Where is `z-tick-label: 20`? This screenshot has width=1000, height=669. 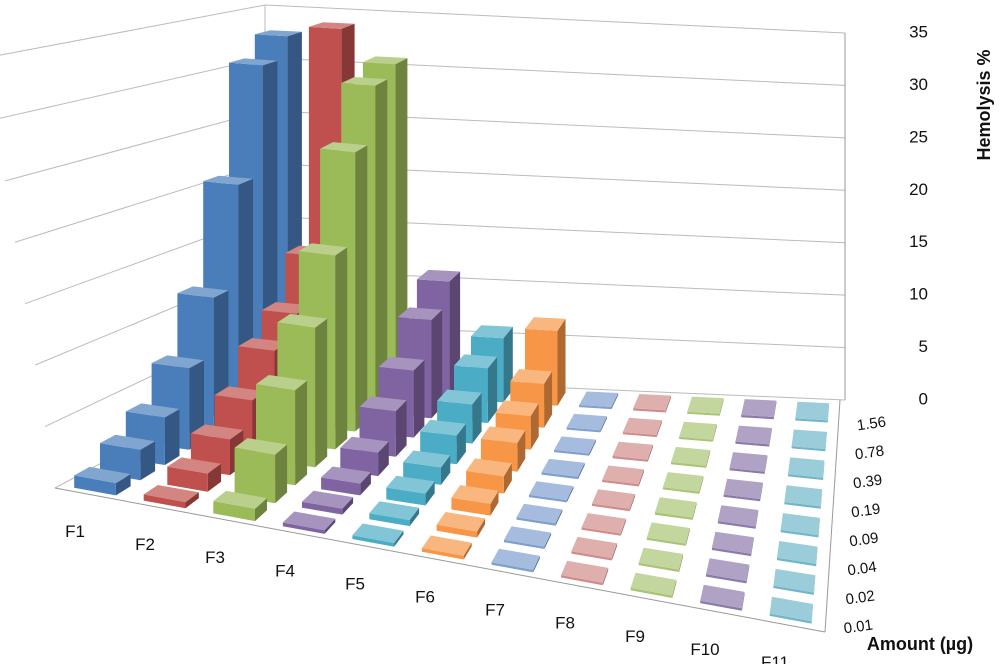 z-tick-label: 20 is located at coordinates (918, 189).